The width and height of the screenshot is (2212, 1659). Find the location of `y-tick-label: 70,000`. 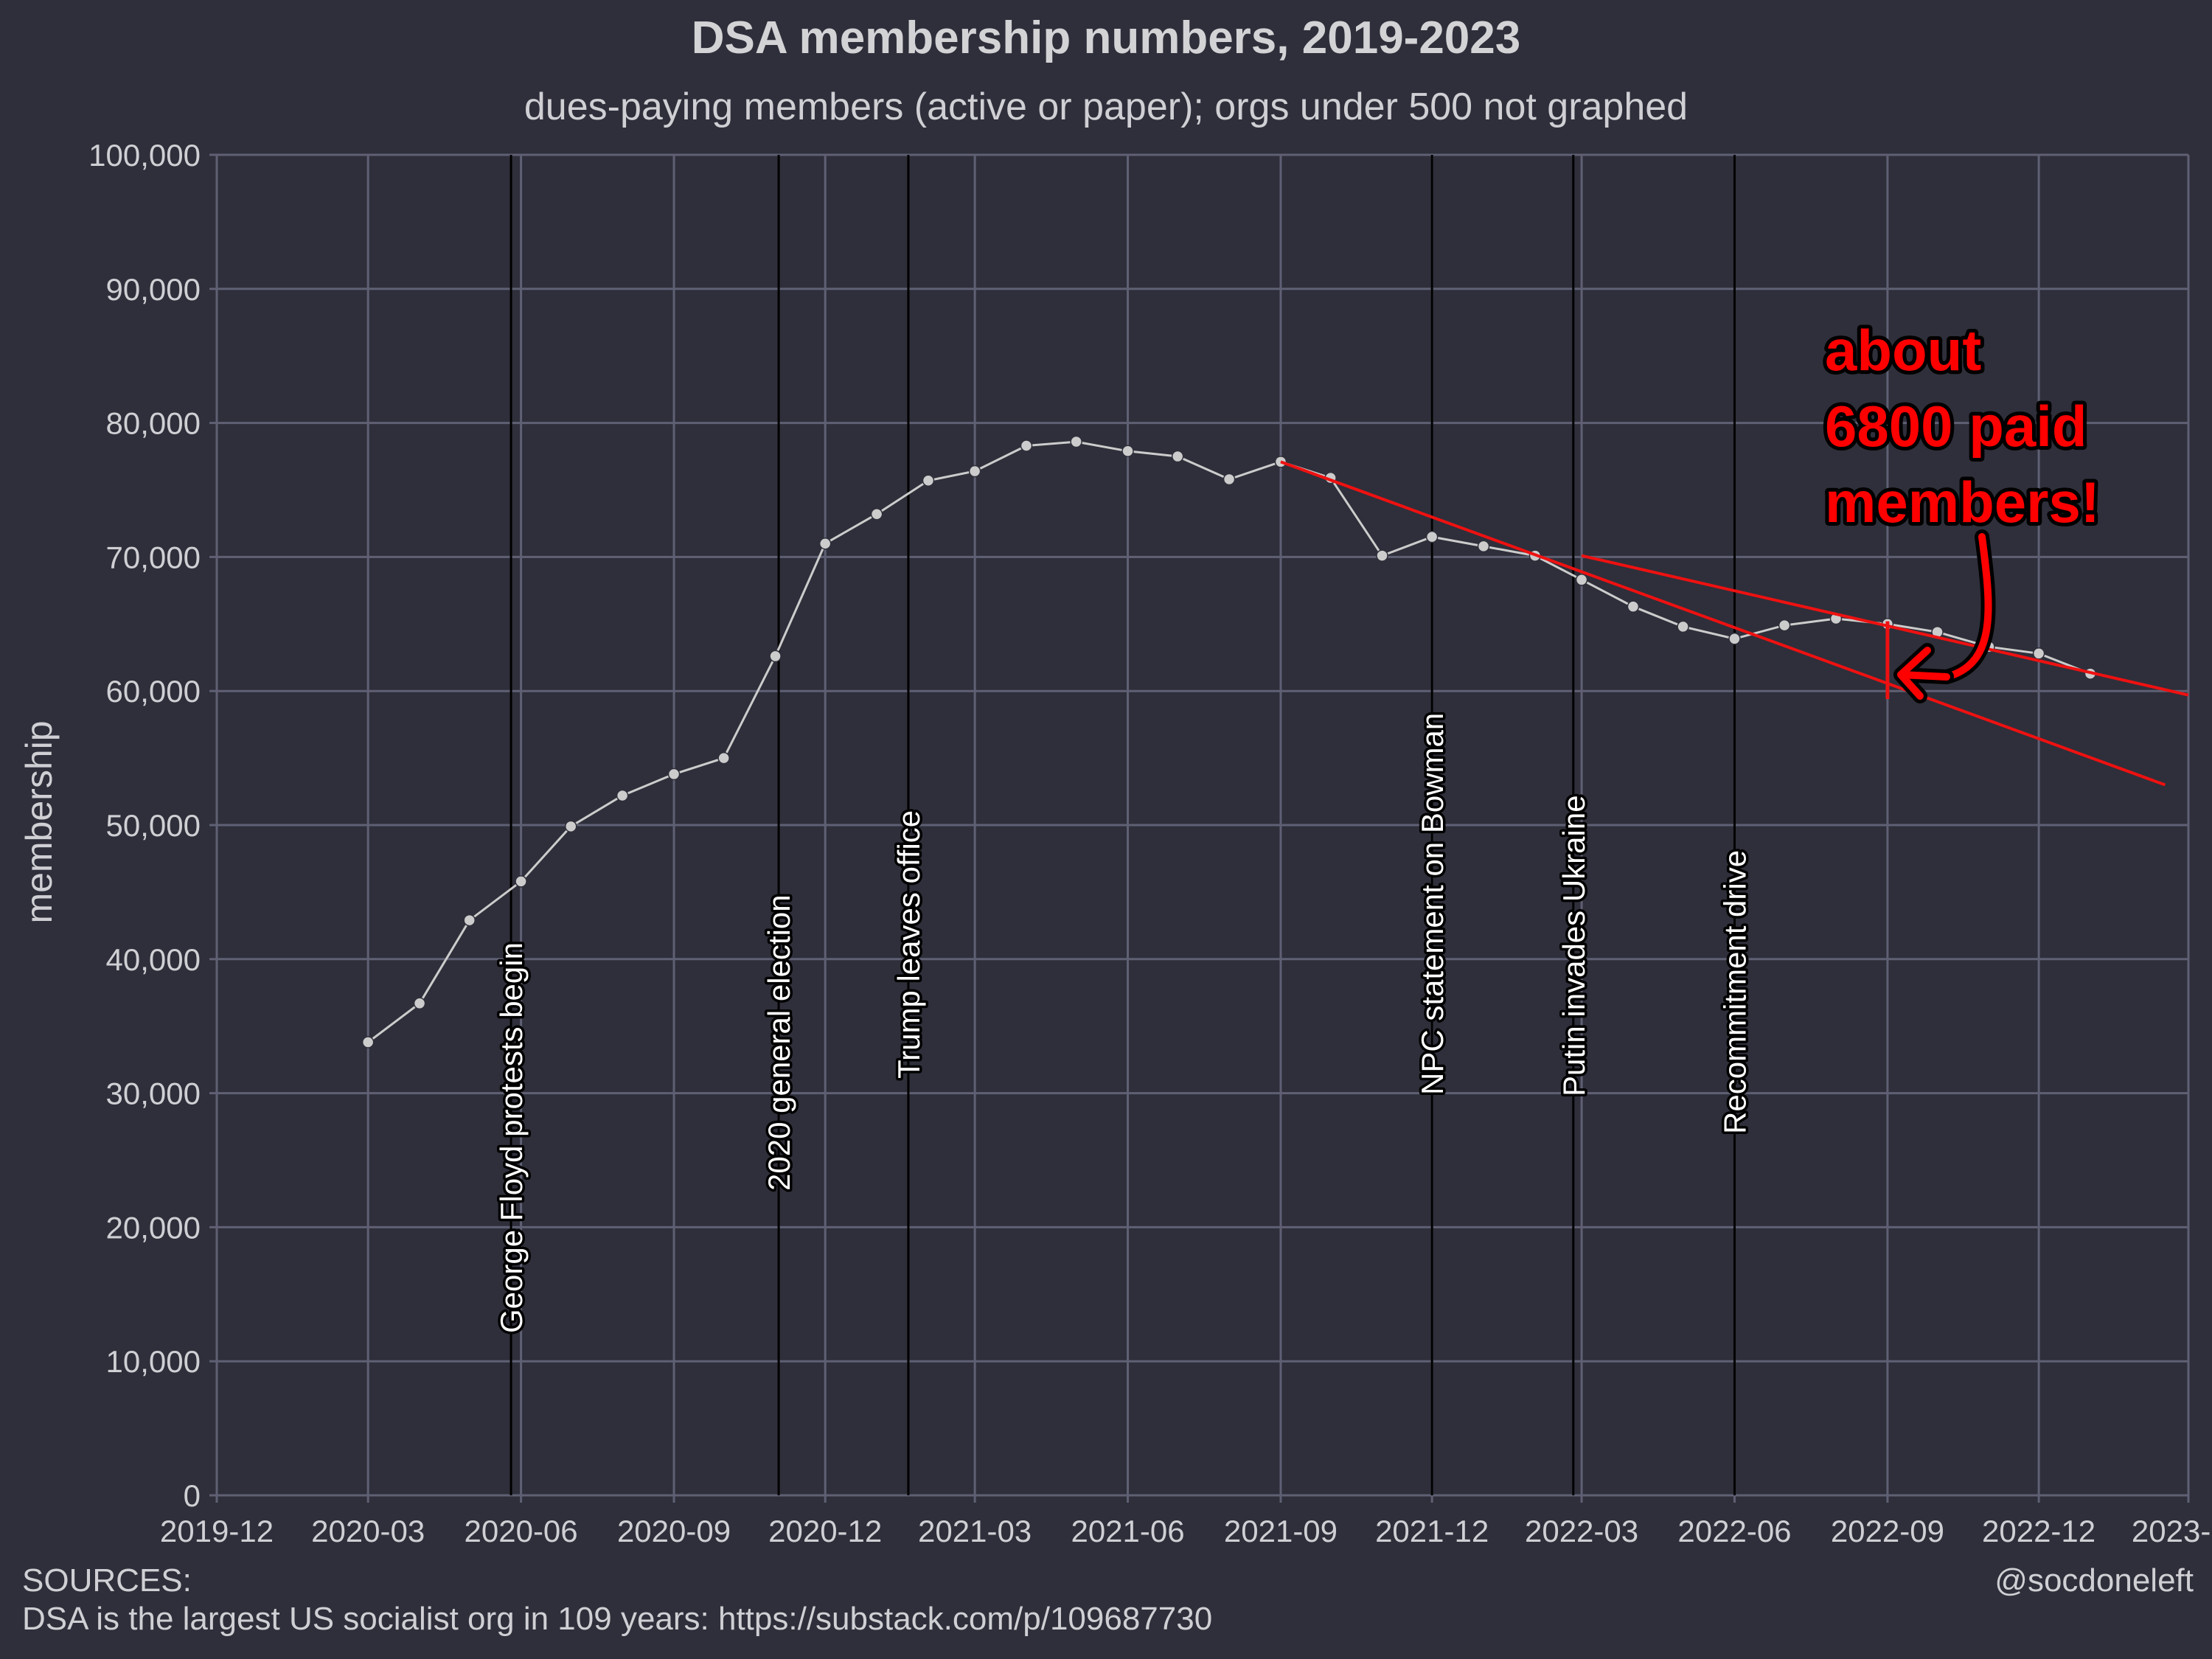

y-tick-label: 70,000 is located at coordinates (153, 557).